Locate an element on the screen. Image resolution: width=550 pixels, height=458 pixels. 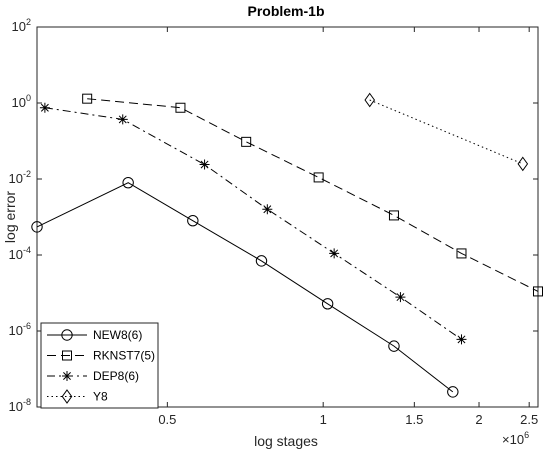
y-tick-label: 10⁻² is located at coordinates (20, 177).